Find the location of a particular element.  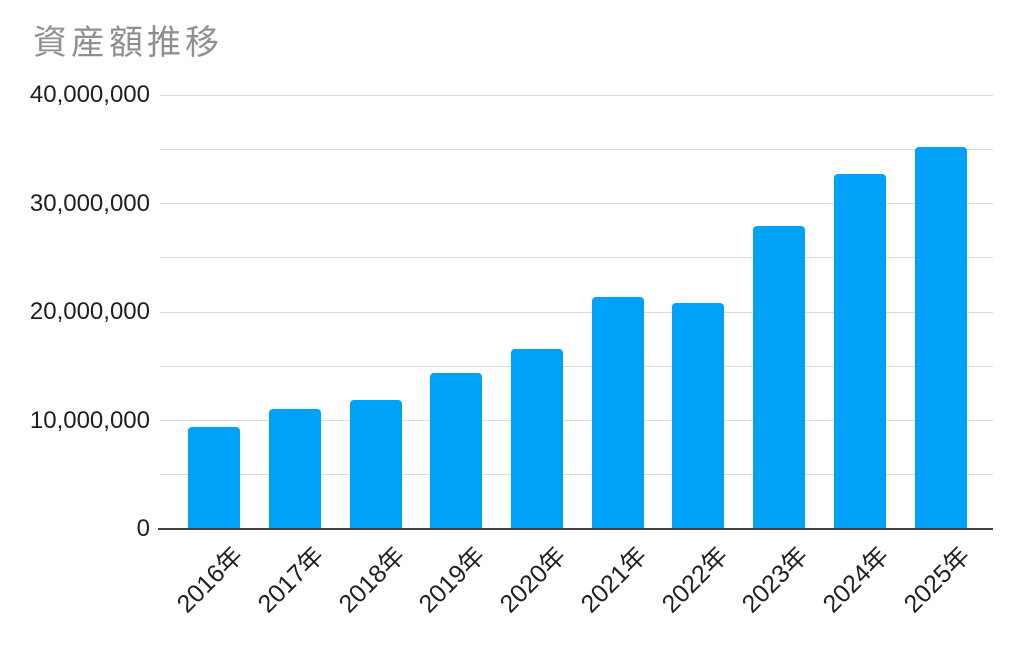

bar-2023年 is located at coordinates (779, 377).